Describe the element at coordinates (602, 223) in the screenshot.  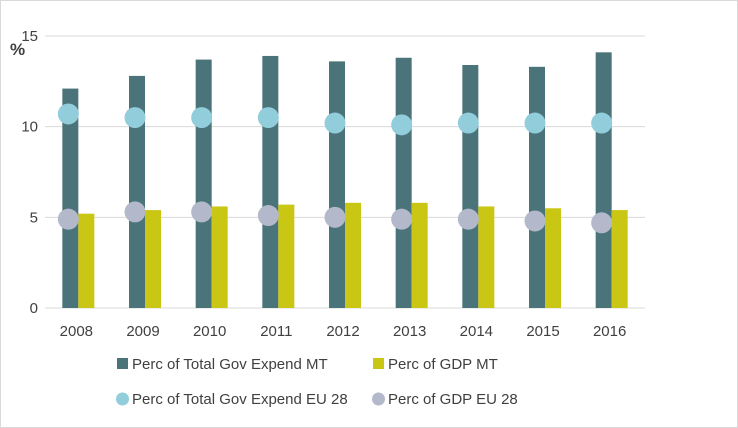
I see `marker-perc-of-gdp-eu-28-2016` at that location.